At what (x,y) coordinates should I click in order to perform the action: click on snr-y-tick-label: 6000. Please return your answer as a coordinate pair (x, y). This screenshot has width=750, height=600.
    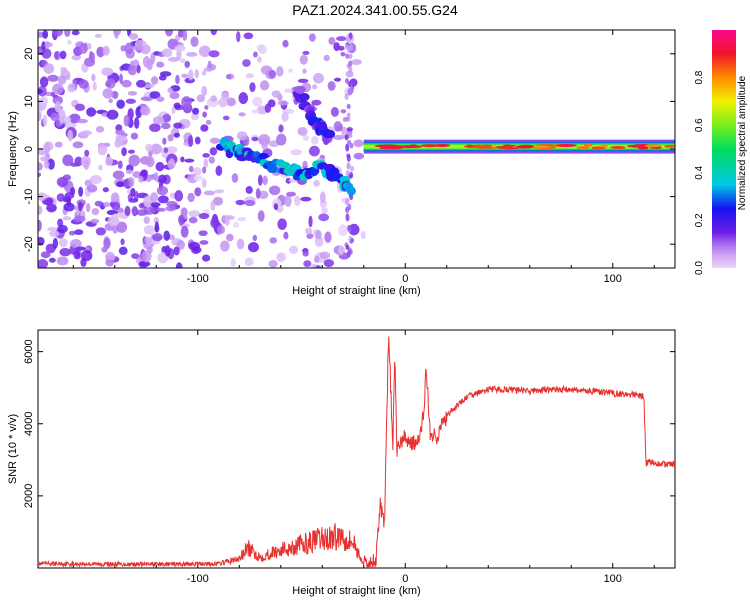
    Looking at the image, I should click on (29, 351).